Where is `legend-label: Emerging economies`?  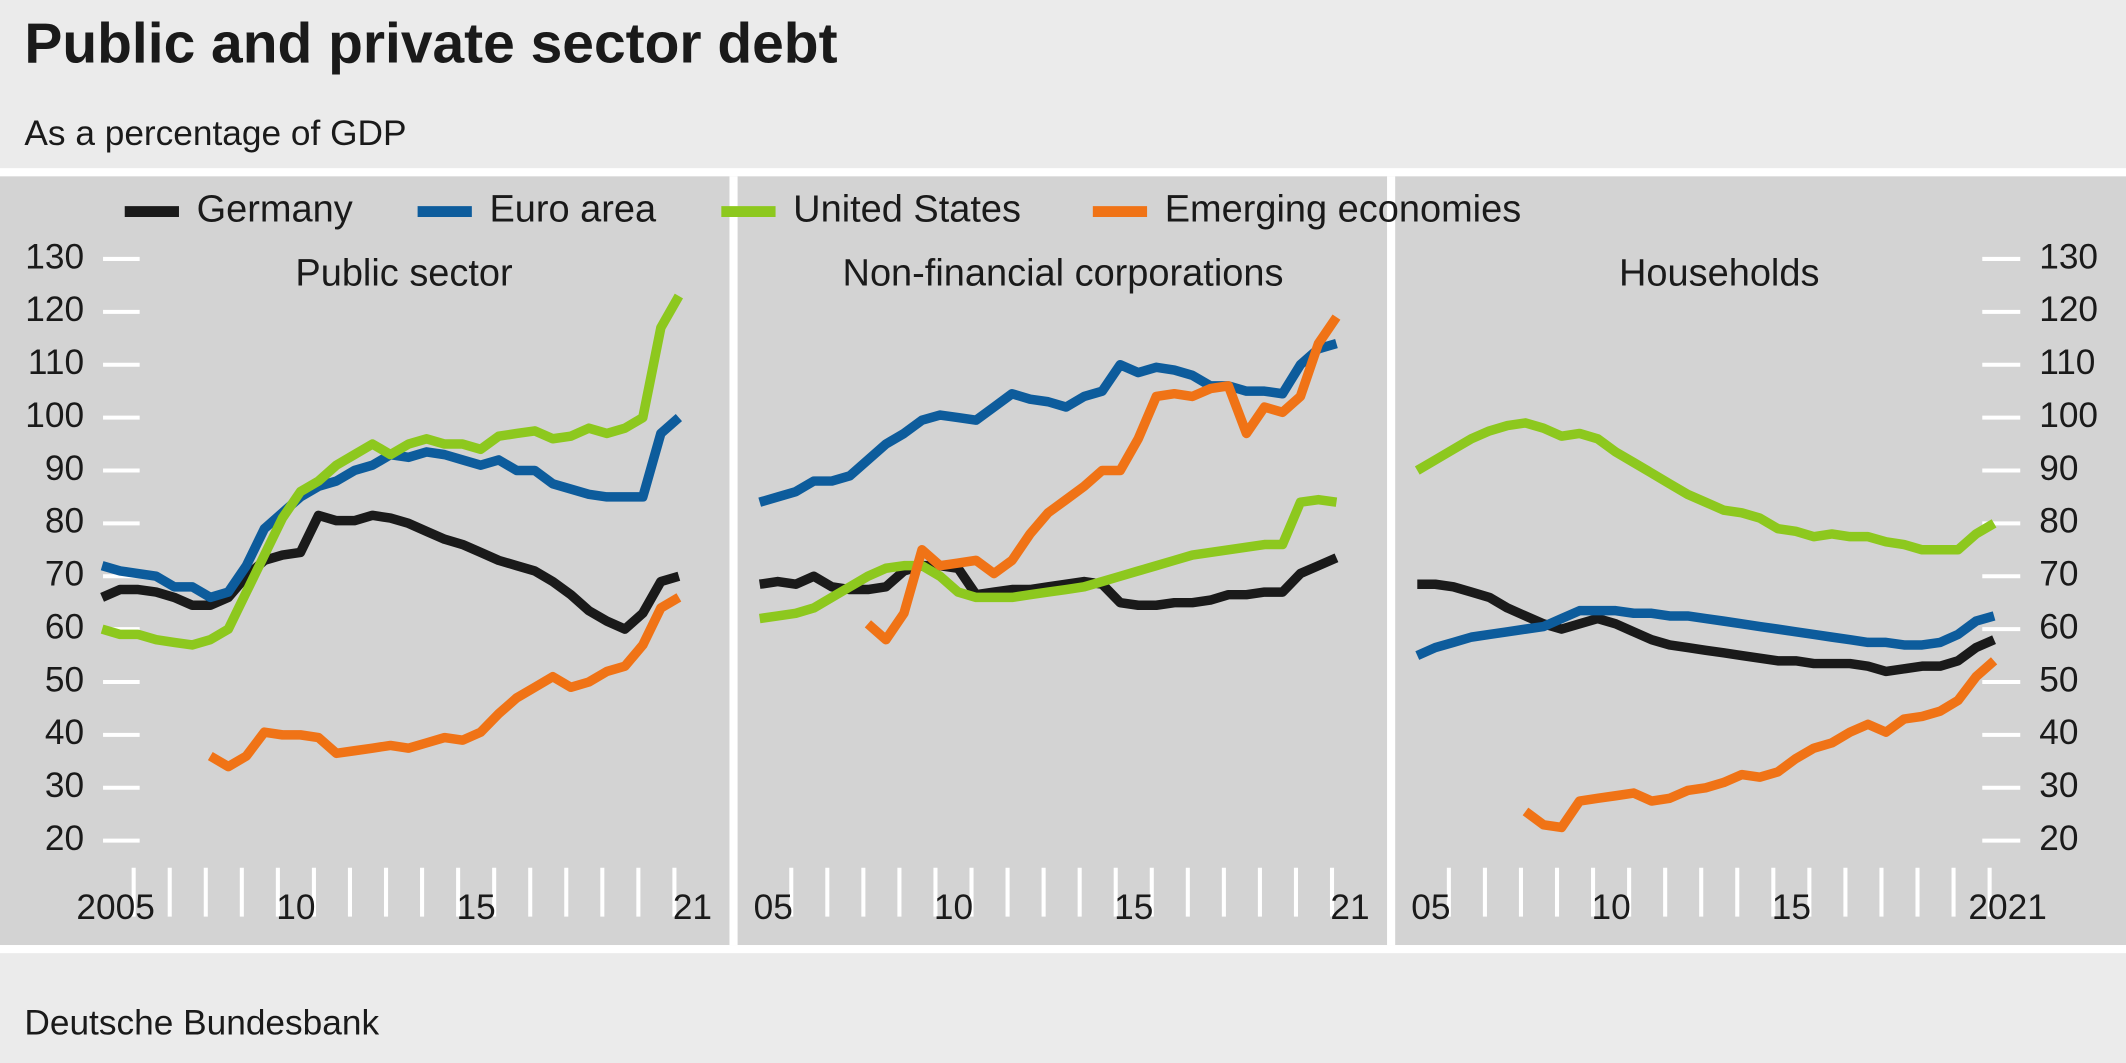
legend-label: Emerging economies is located at coordinates (1343, 210).